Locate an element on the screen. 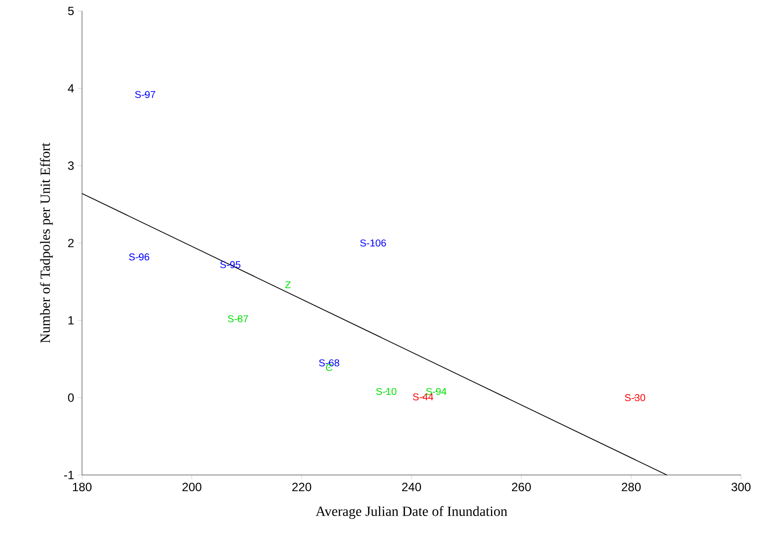 The image size is (762, 556). data-label: S-96 is located at coordinates (139, 256).